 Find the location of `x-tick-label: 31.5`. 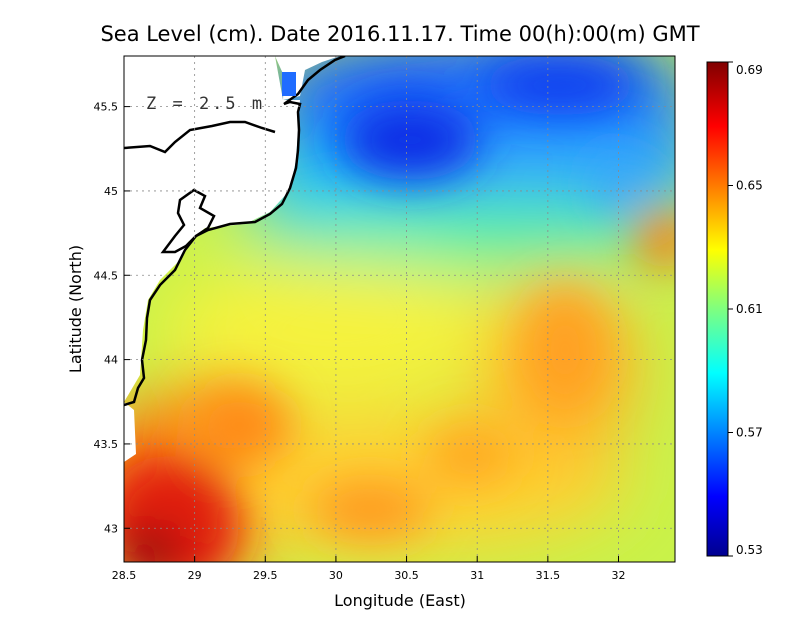

x-tick-label: 31.5 is located at coordinates (548, 575).